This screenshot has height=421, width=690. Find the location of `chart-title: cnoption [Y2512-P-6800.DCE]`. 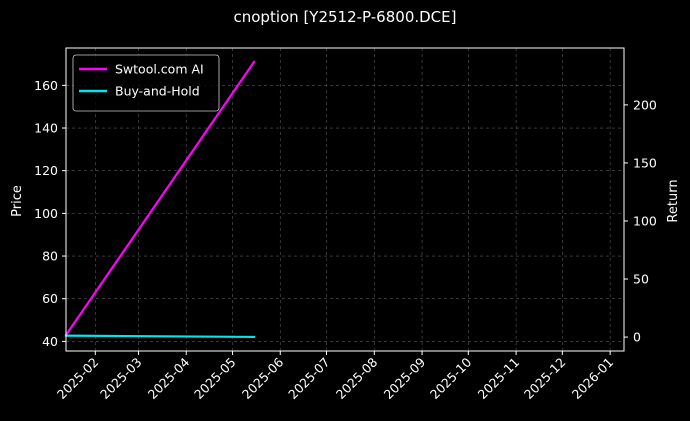

chart-title: cnoption [Y2512-P-6800.DCE] is located at coordinates (345, 17).